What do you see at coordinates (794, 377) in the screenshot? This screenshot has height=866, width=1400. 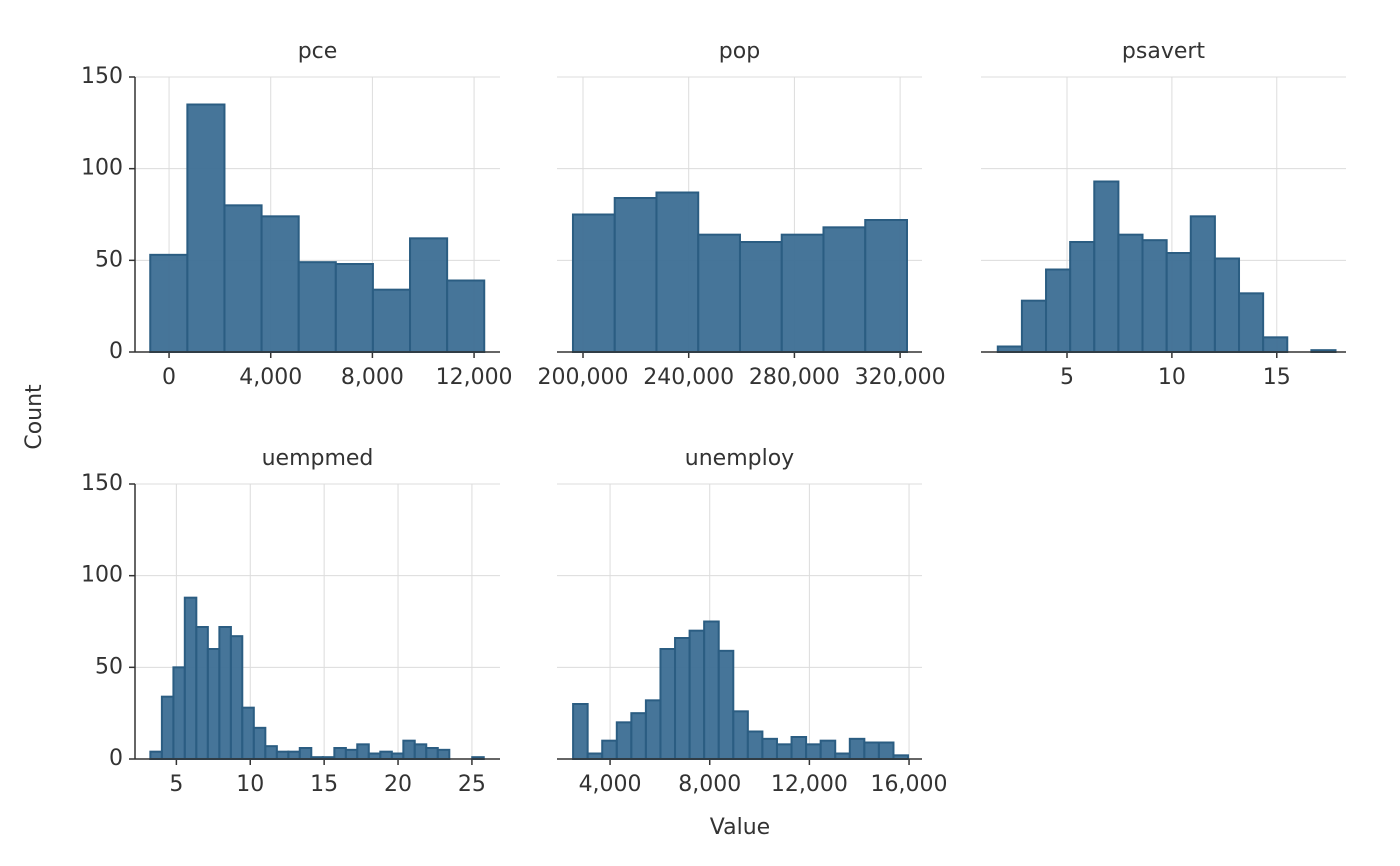 I see `x-tick-label: 280,000` at bounding box center [794, 377].